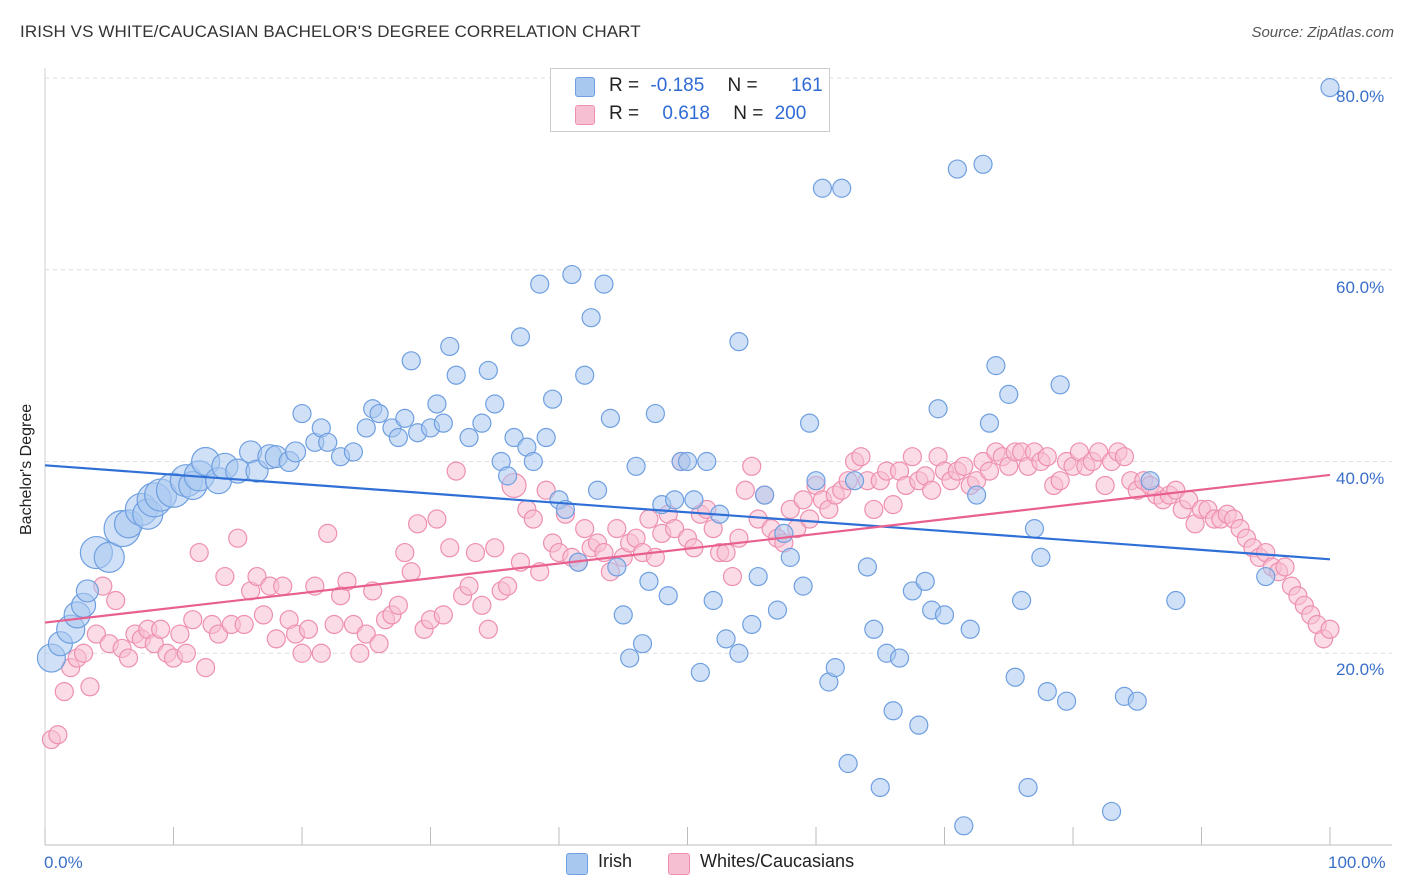  Describe the element at coordinates (790, 113) in the screenshot. I see `white-n-value: 200` at that location.